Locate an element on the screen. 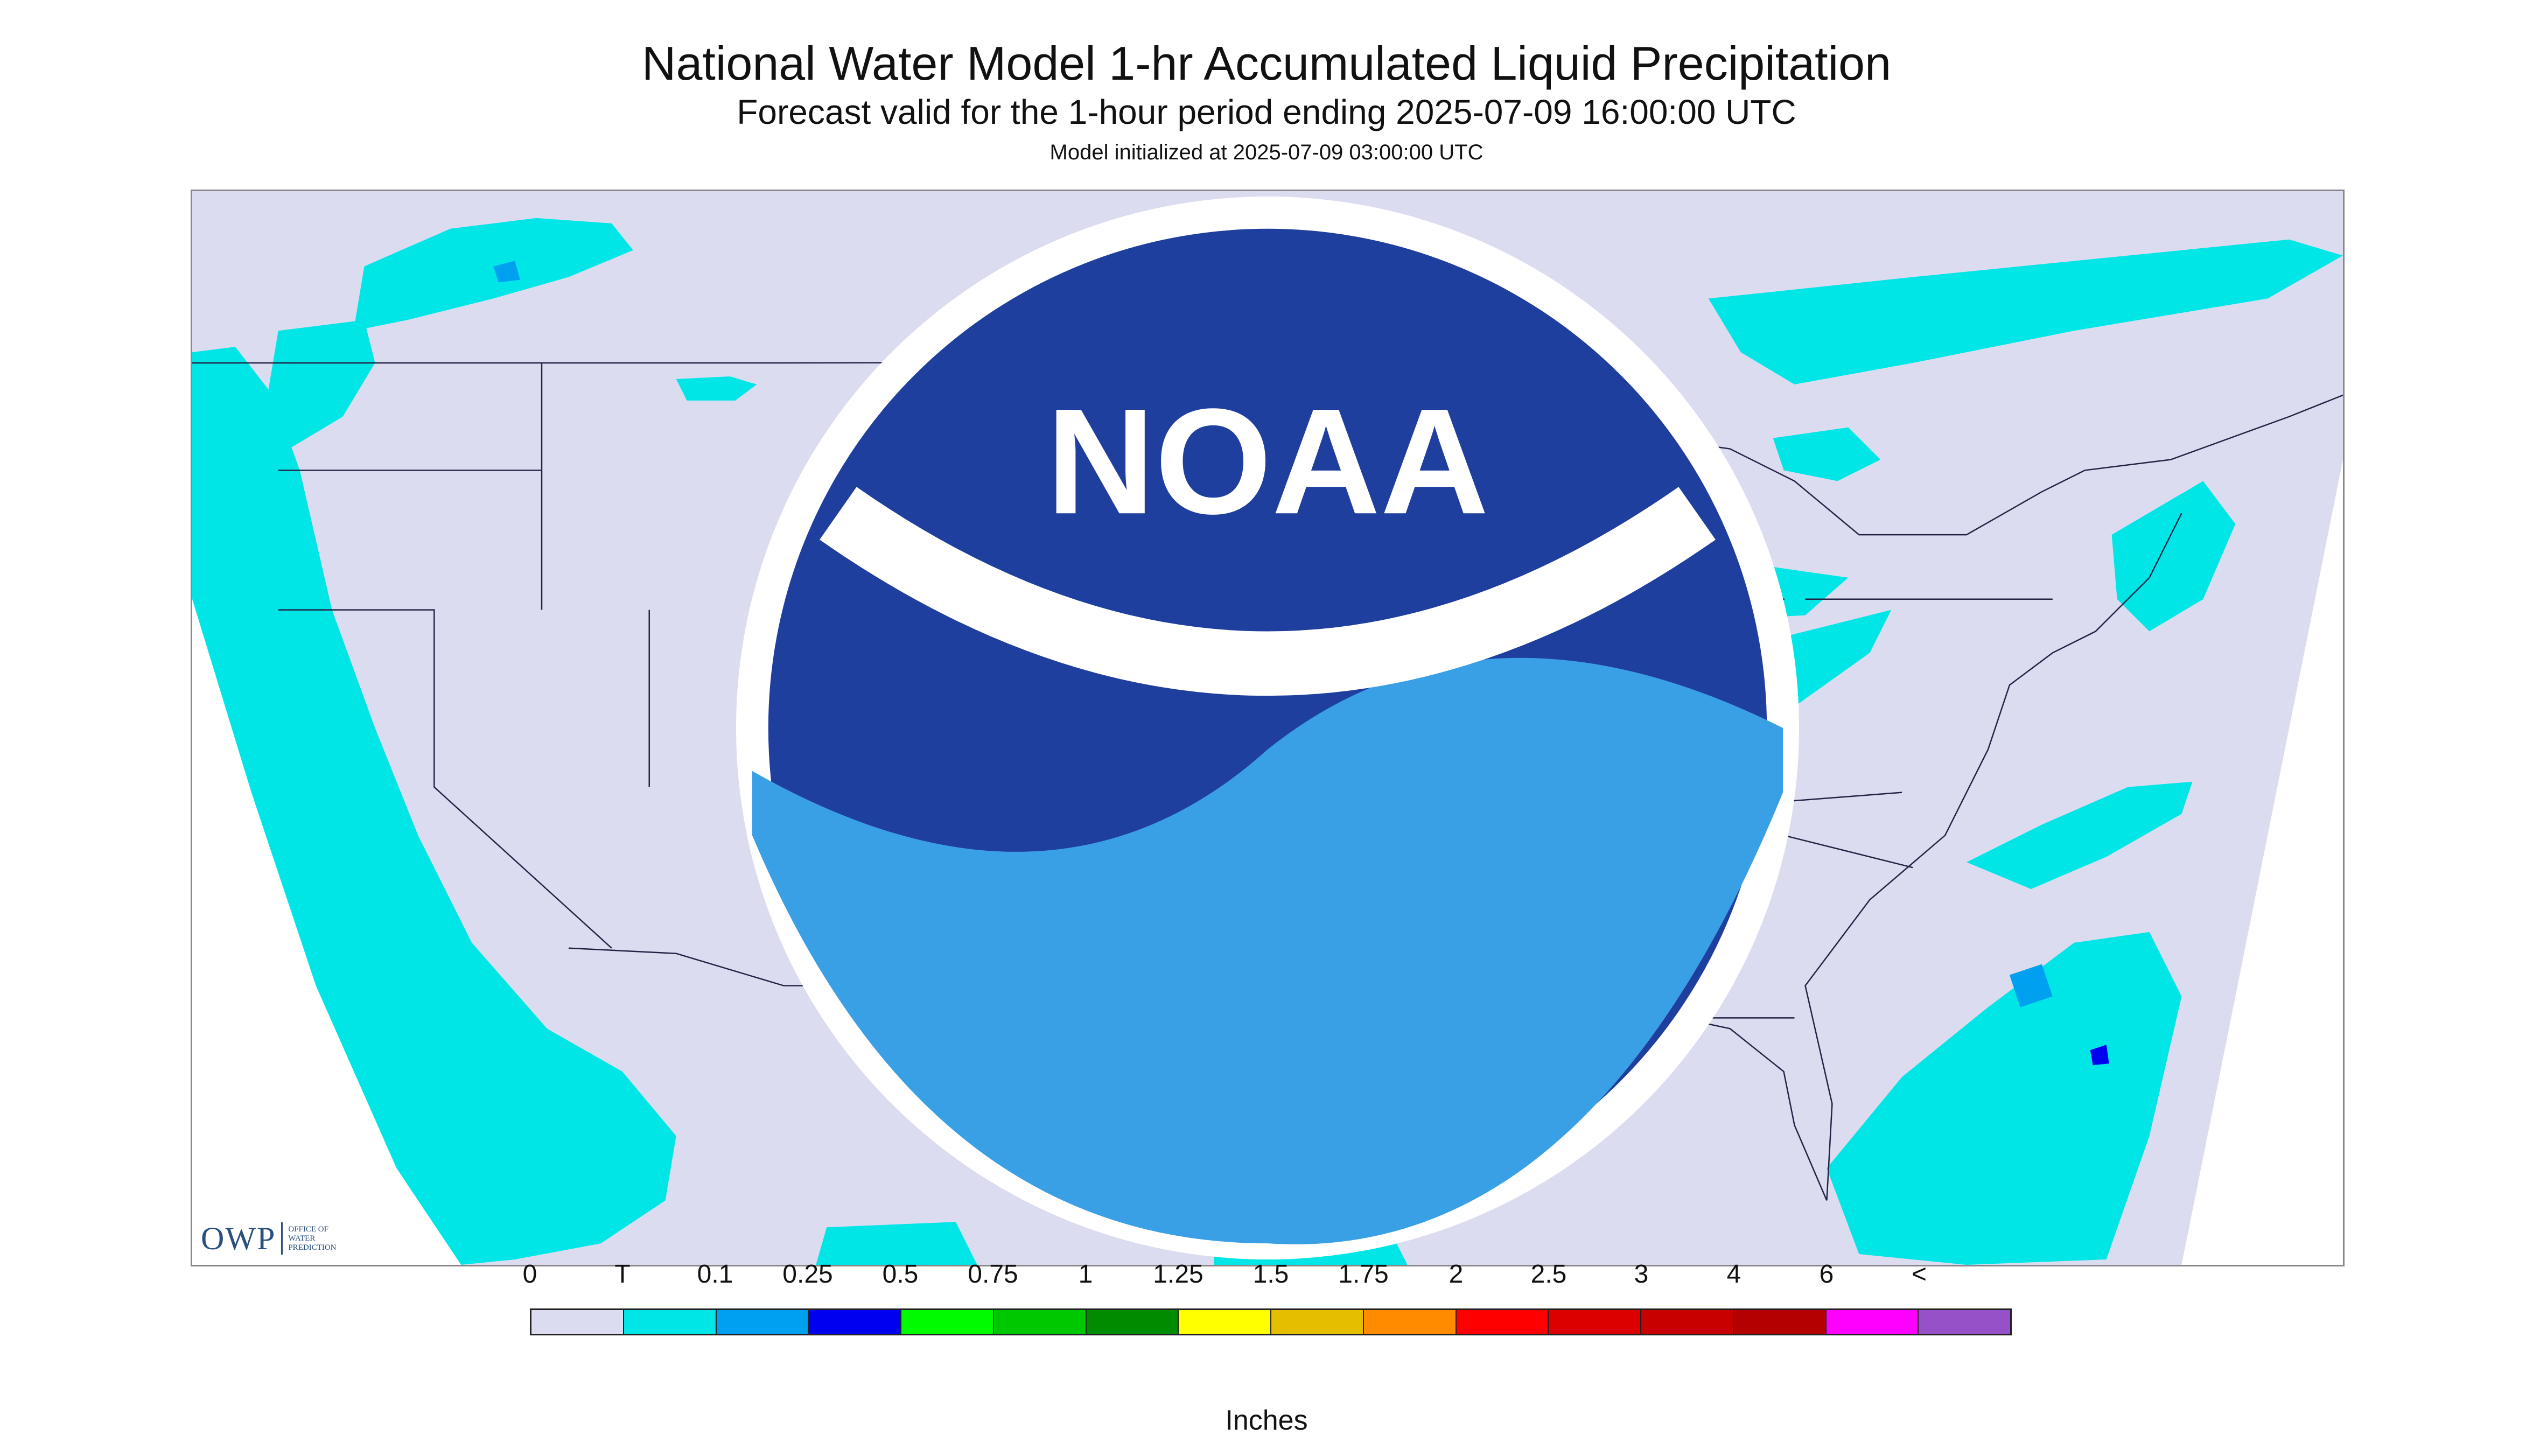 Image resolution: width=2533 pixels, height=1456 pixels. precip-bc-north is located at coordinates (493, 274).